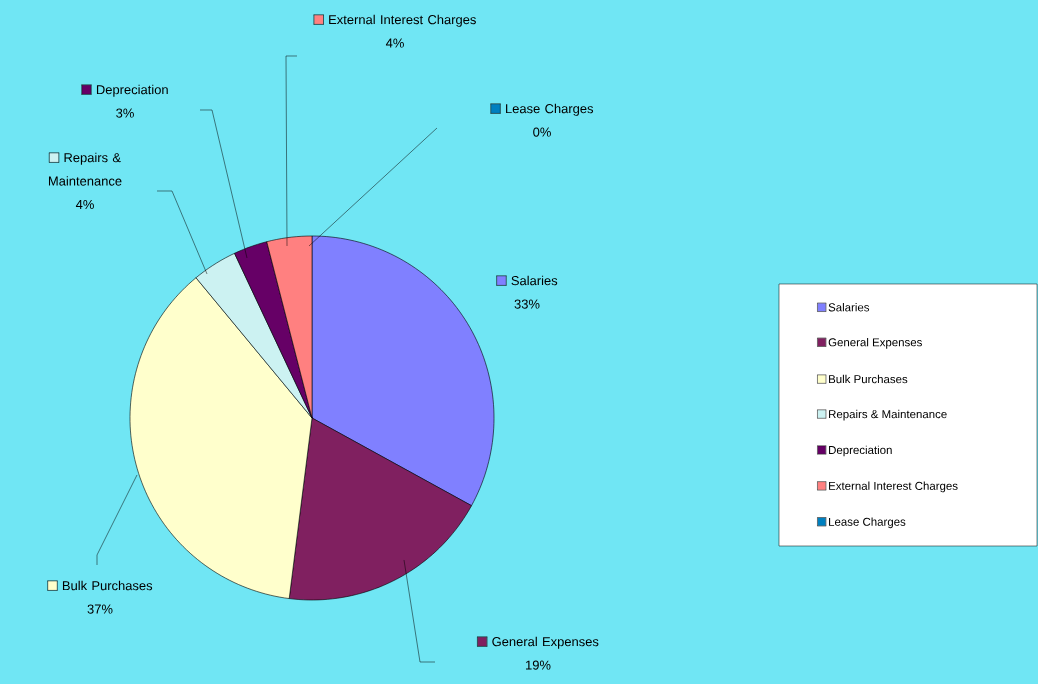  What do you see at coordinates (538, 665) in the screenshot?
I see `data-label: 19%` at bounding box center [538, 665].